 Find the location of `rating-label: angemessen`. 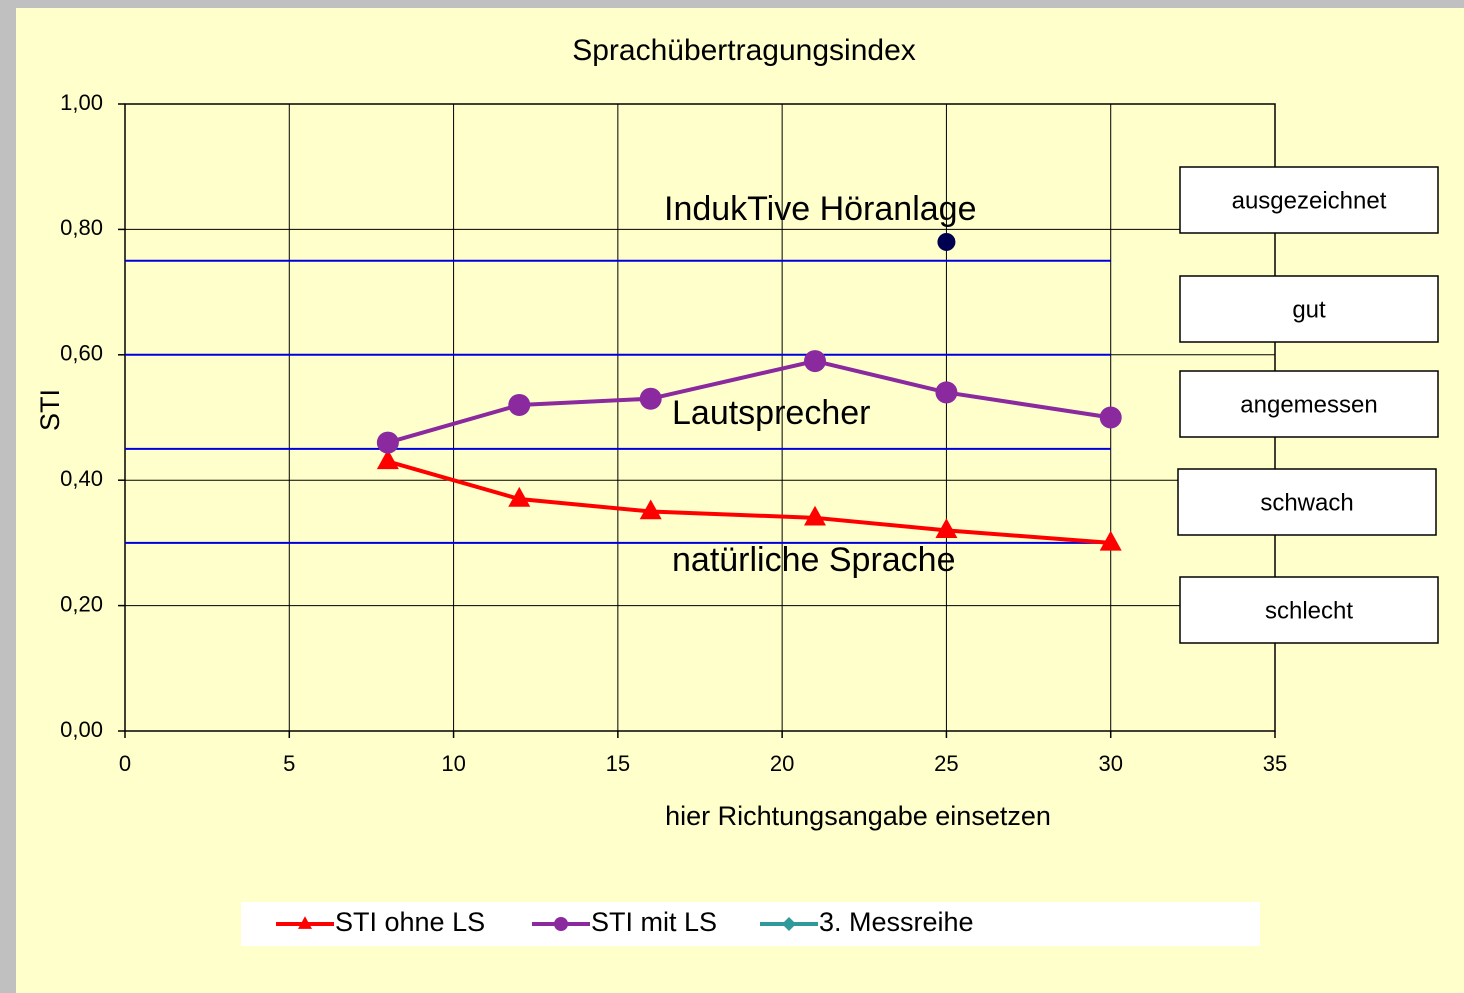

rating-label: angemessen is located at coordinates (1308, 404).